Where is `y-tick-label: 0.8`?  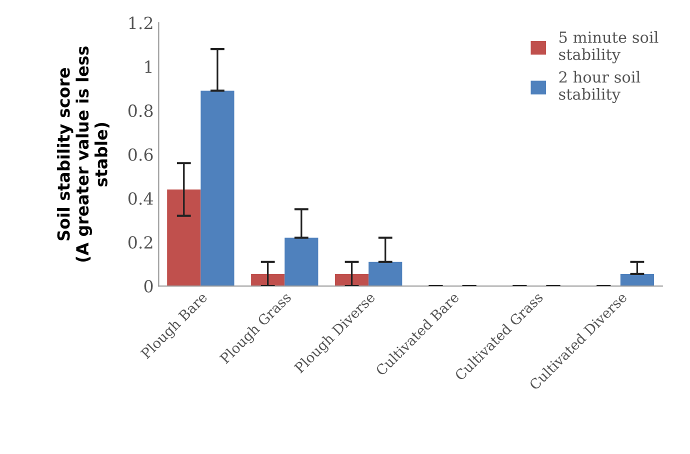
y-tick-label: 0.8 is located at coordinates (140, 111).